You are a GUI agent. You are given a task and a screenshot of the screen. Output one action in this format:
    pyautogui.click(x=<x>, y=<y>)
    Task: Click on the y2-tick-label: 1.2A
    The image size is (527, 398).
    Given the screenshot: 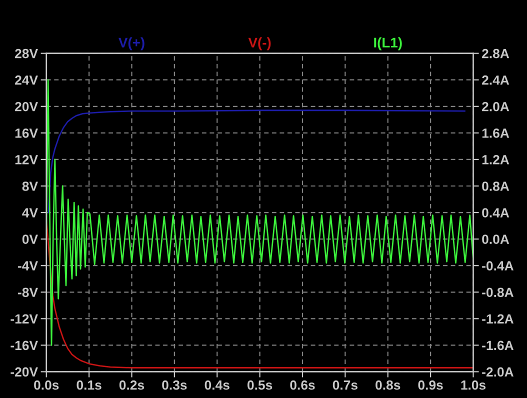 What is the action you would take?
    pyautogui.click(x=496, y=159)
    